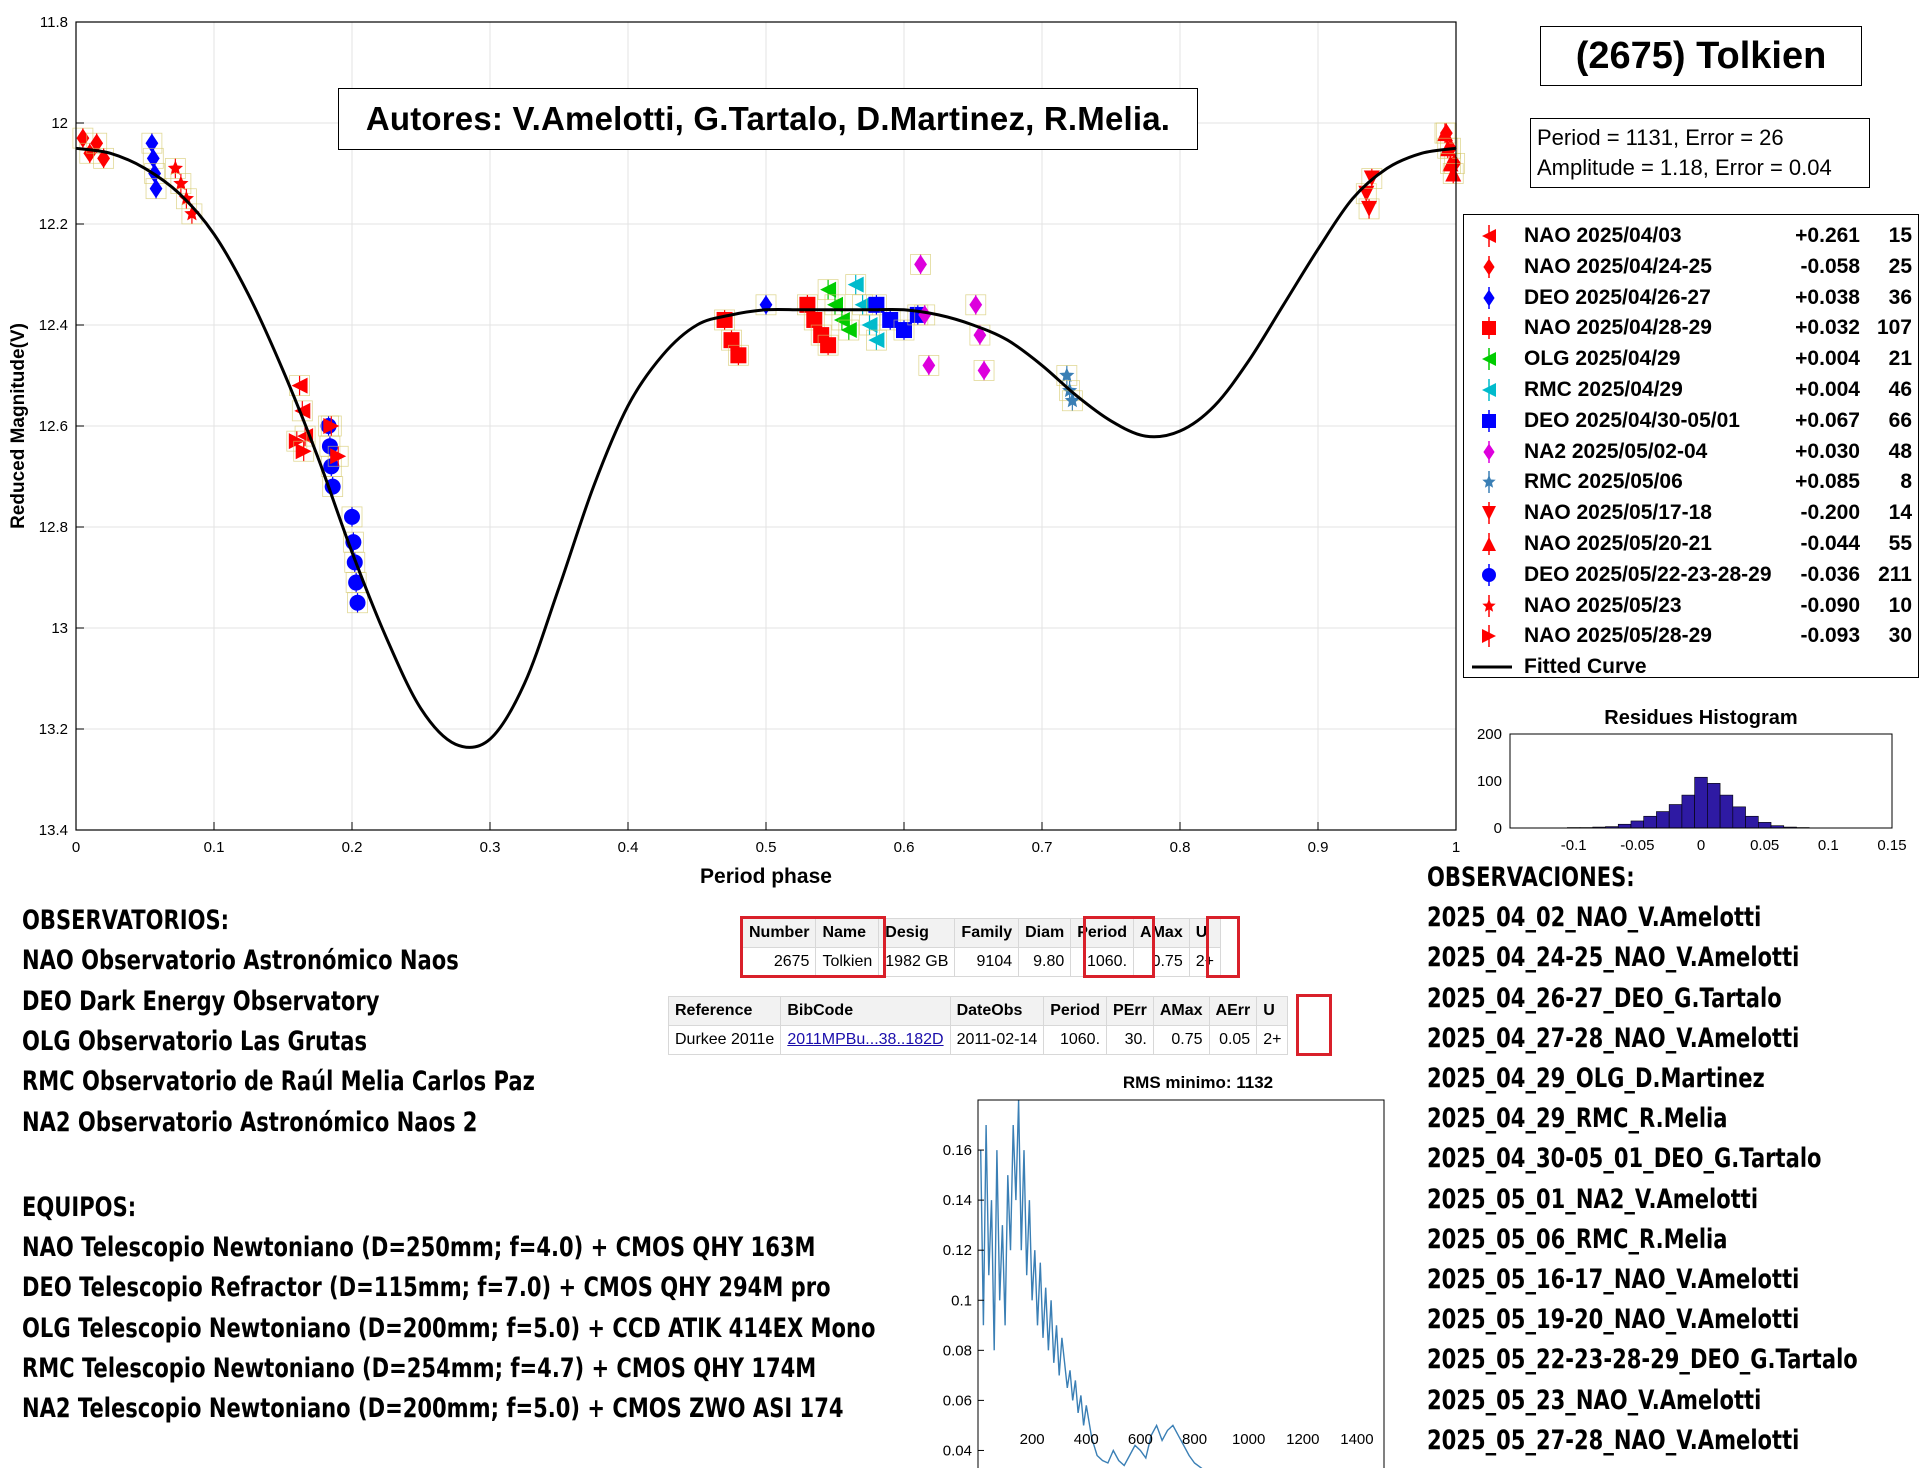 This screenshot has height=1468, width=1926. Describe the element at coordinates (1181, 1040) in the screenshot. I see `table-cell: 0.75` at that location.